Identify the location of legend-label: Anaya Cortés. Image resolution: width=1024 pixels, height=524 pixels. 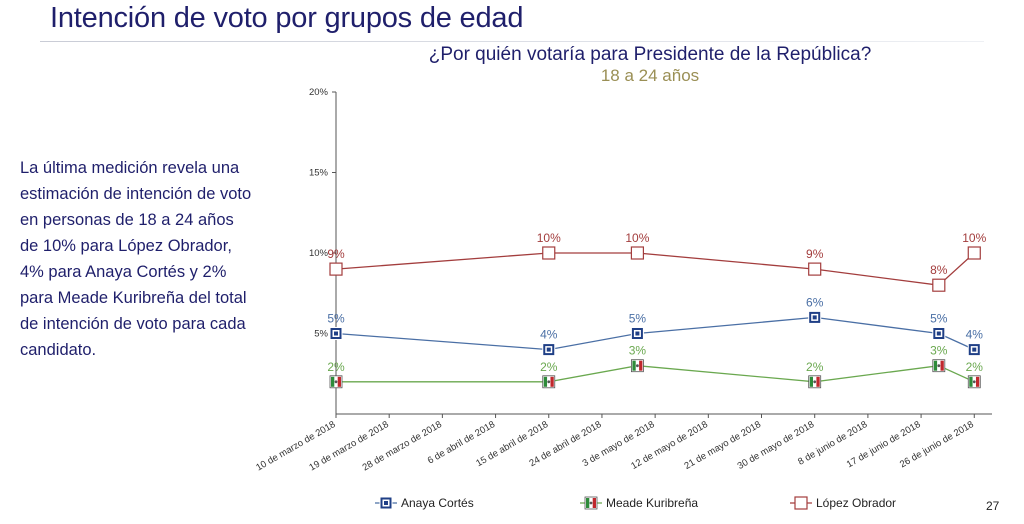
(437, 503).